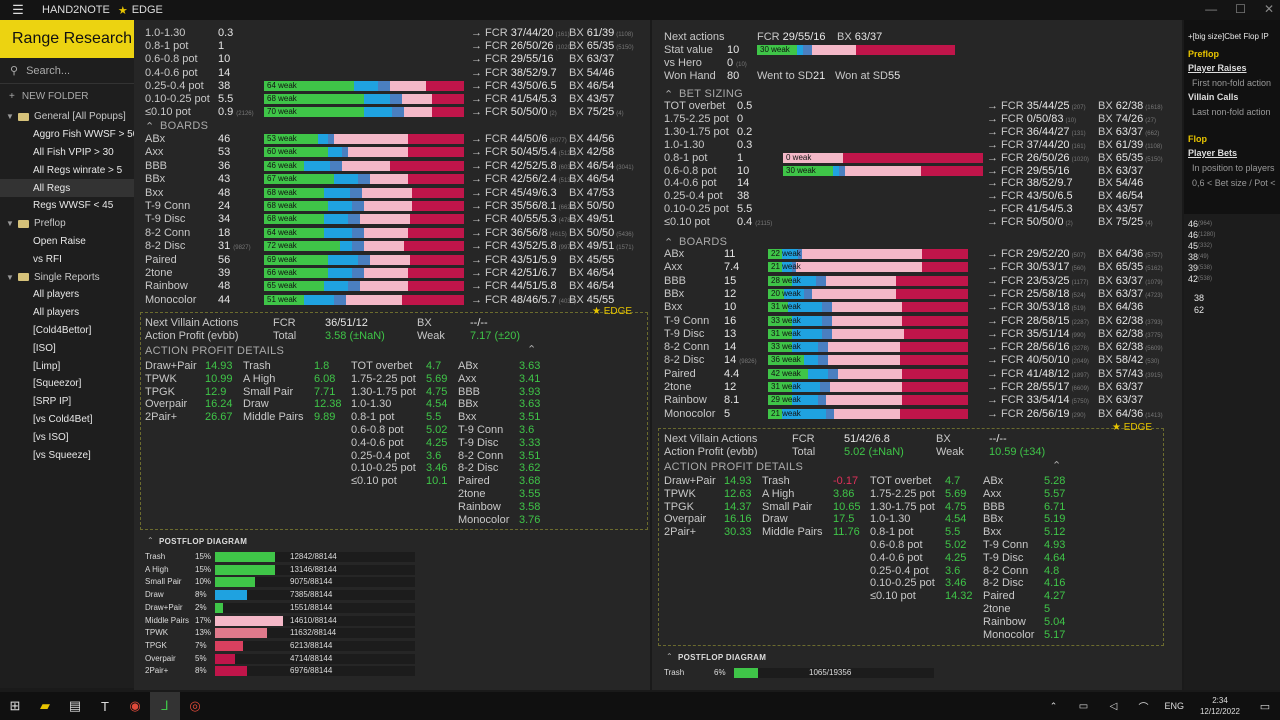  Describe the element at coordinates (1130, 267) in the screenshot. I see `bx-cell: BX 65/35 (5162)` at that location.